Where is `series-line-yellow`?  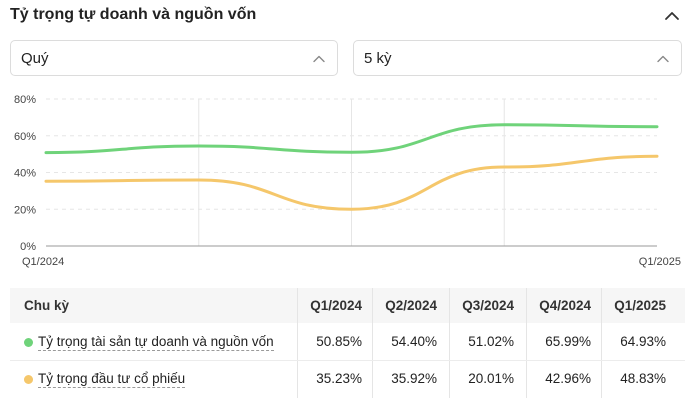
series-line-yellow is located at coordinates (351, 182).